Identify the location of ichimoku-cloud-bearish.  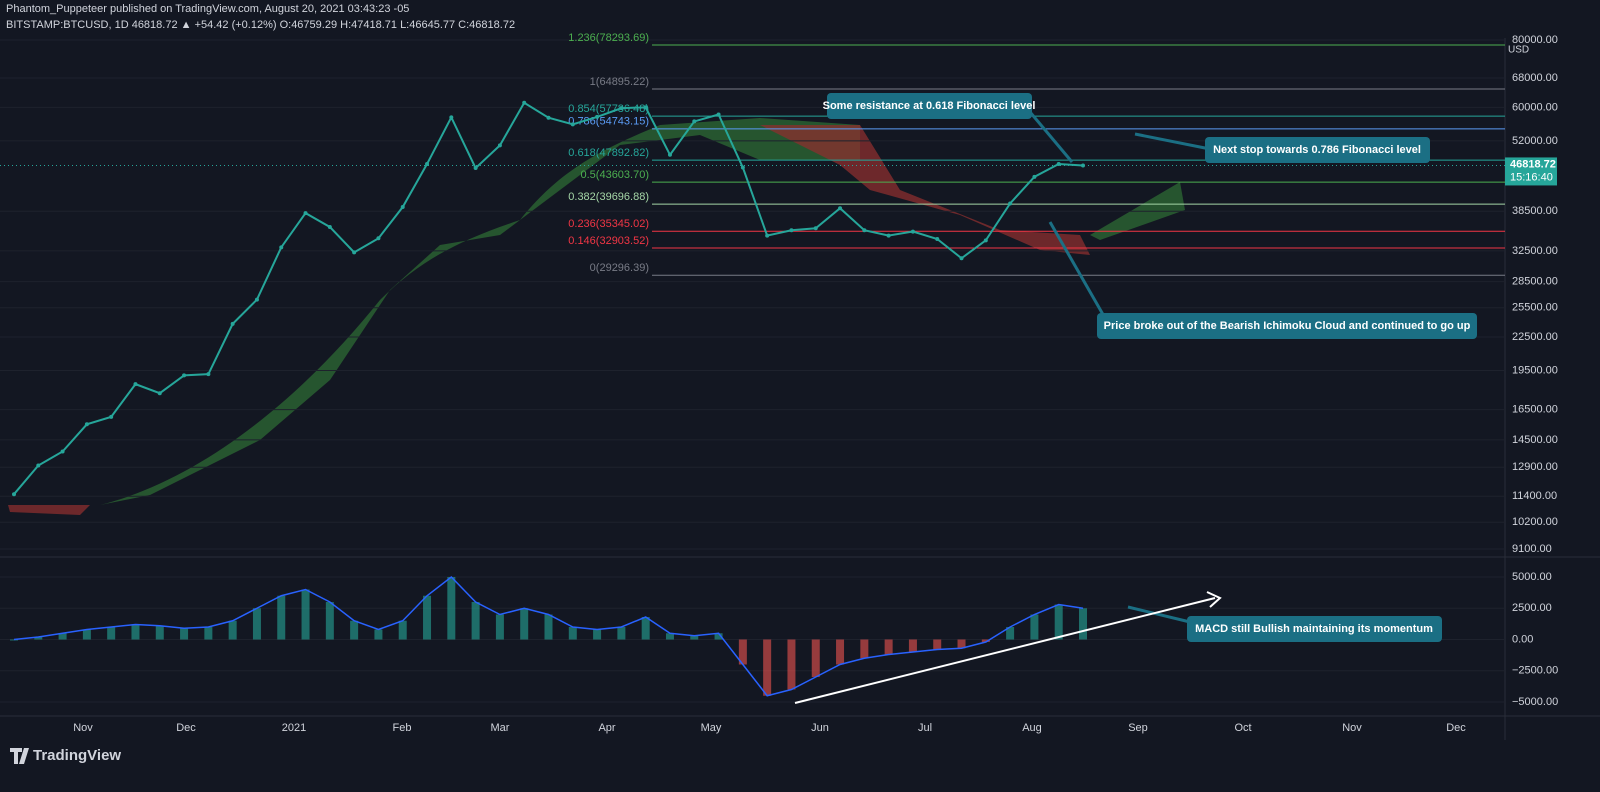
(925, 190).